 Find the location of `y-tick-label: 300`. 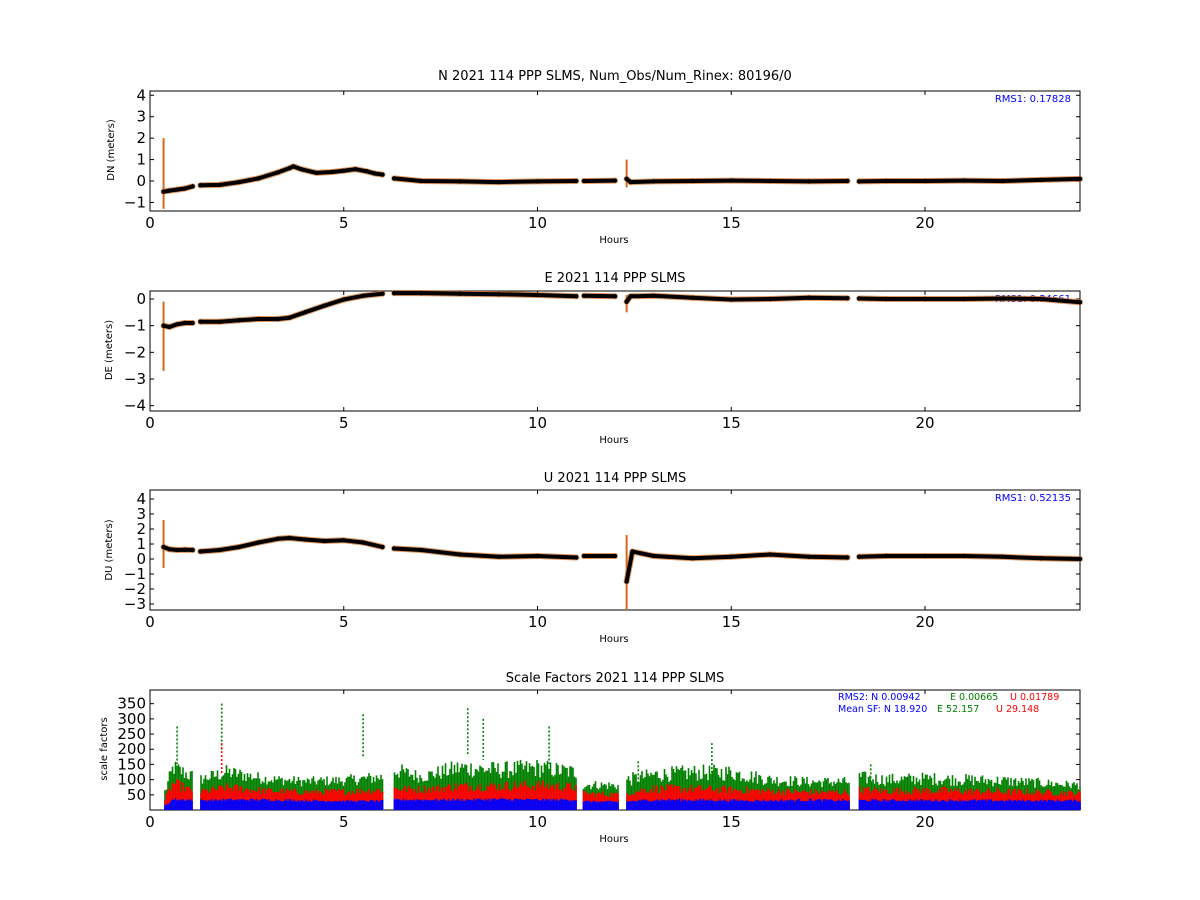

y-tick-label: 300 is located at coordinates (131, 719).